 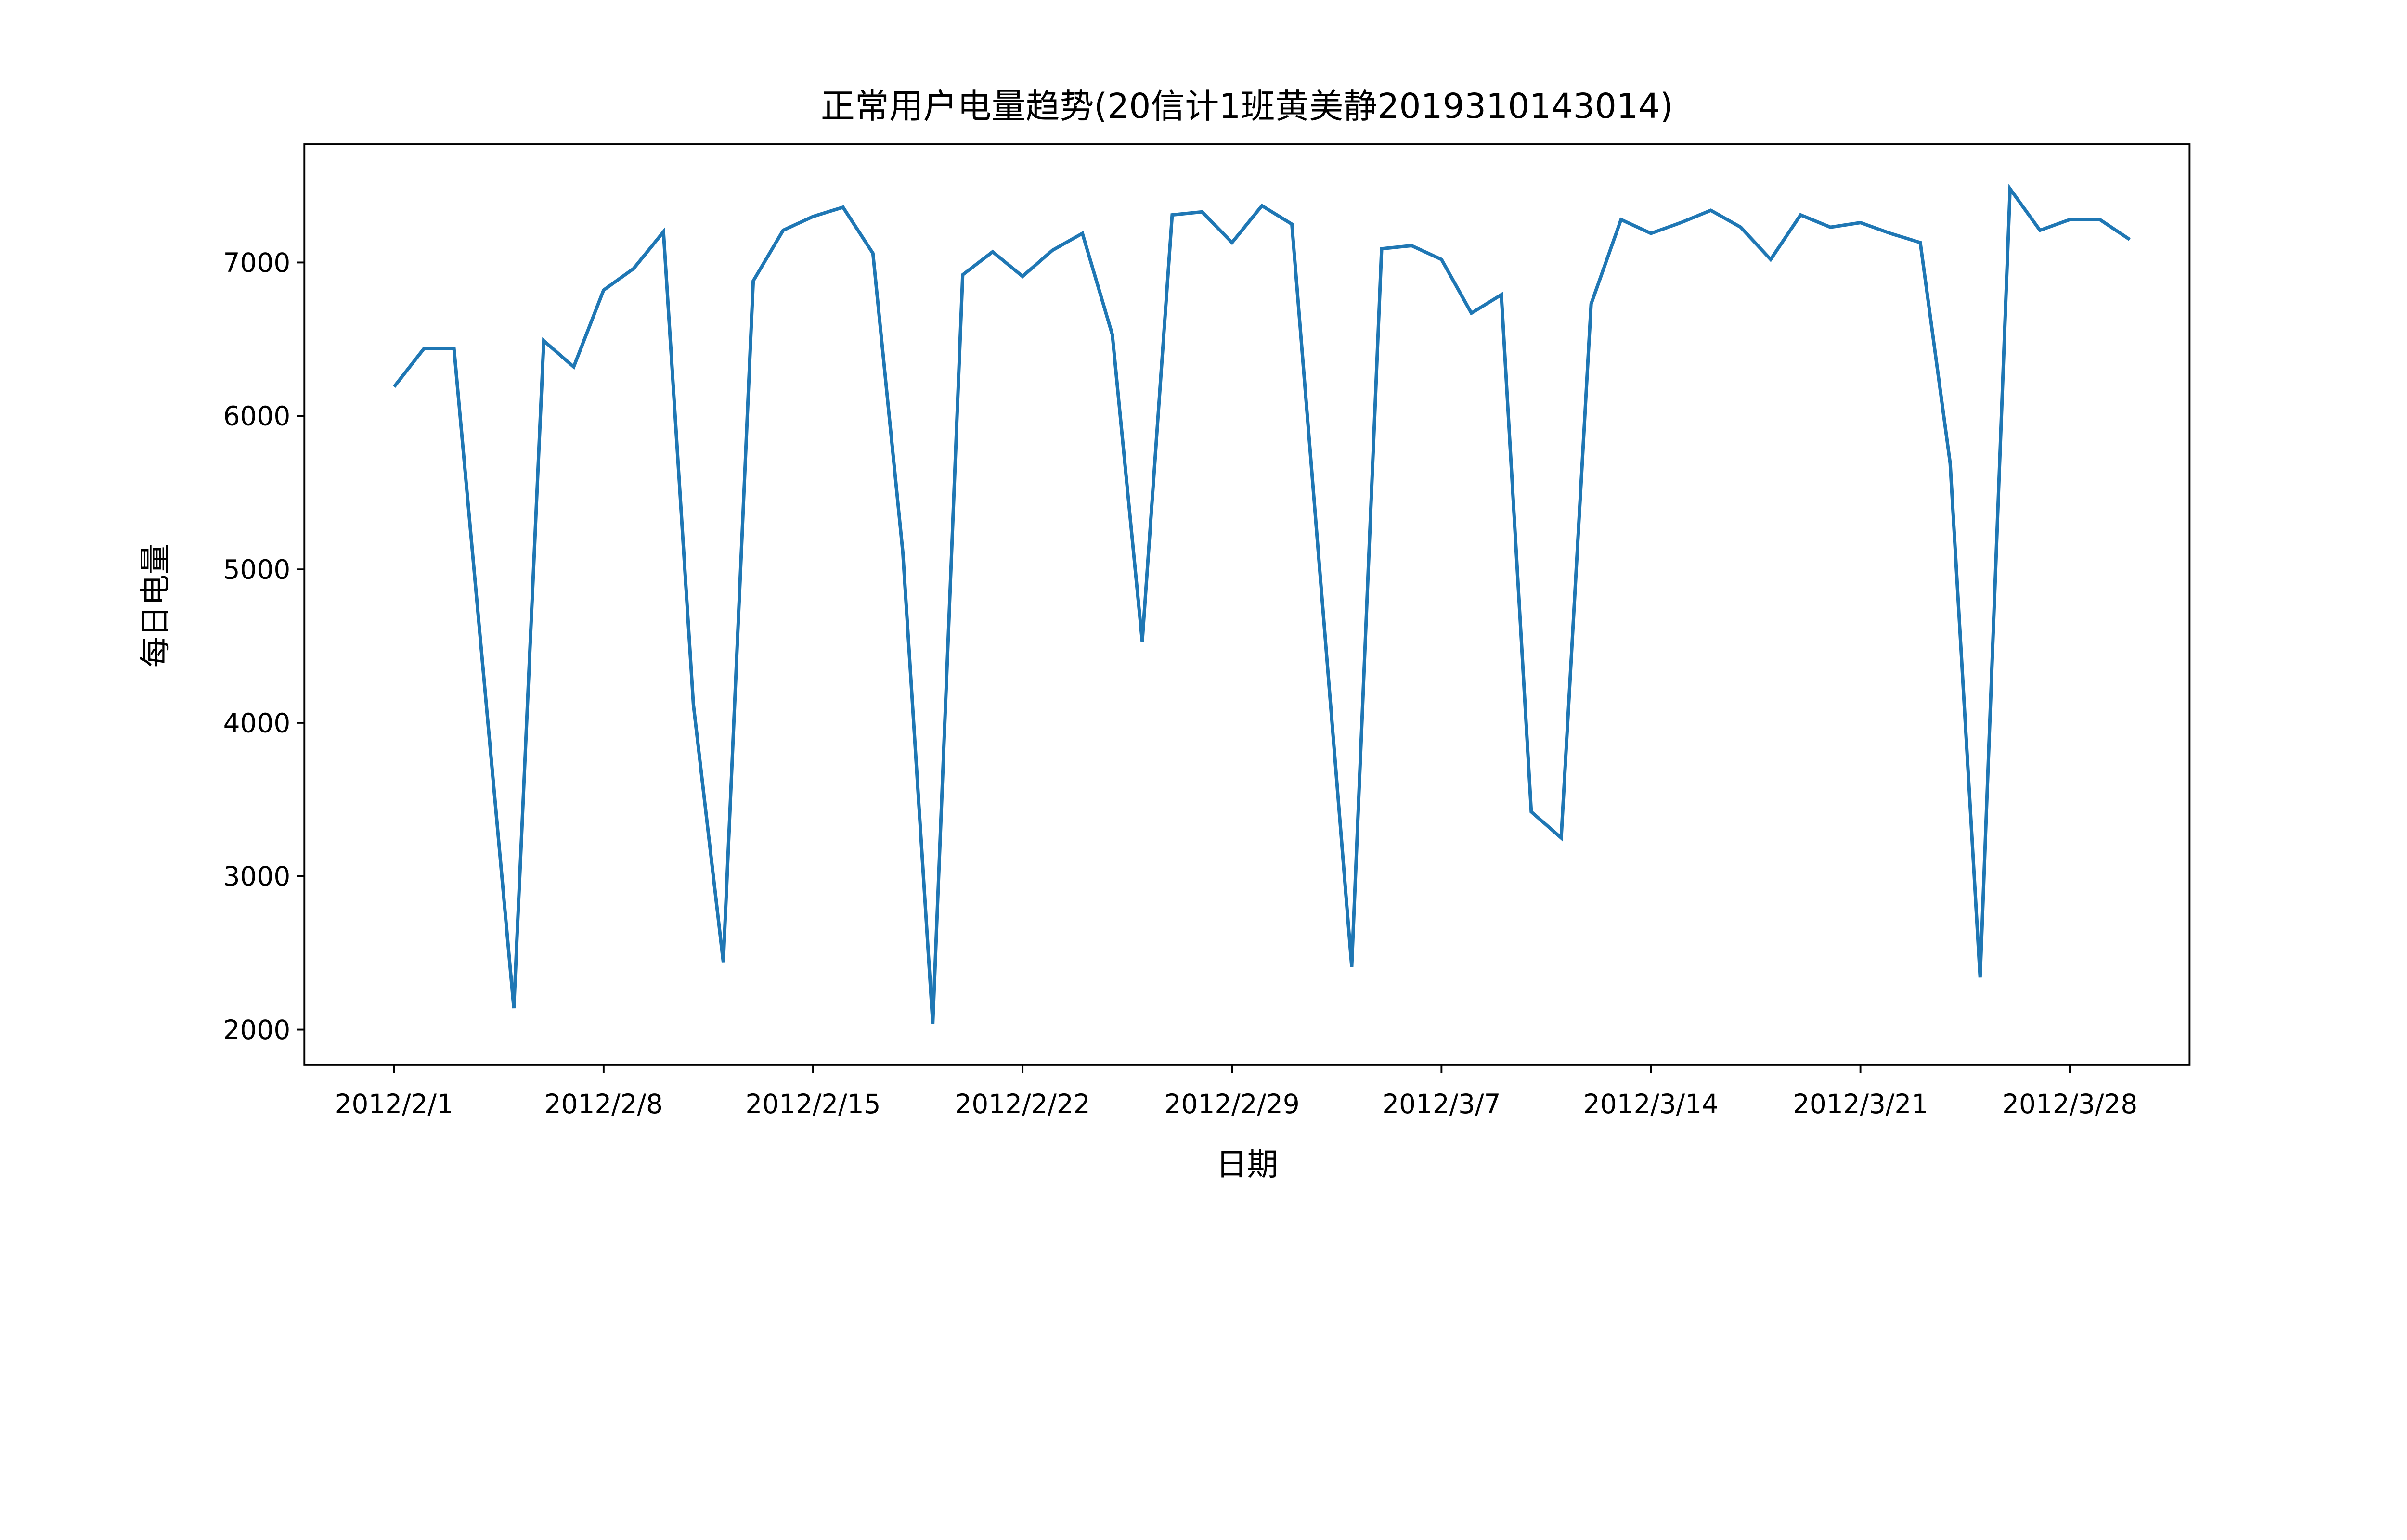 What do you see at coordinates (257, 722) in the screenshot?
I see `y-tick-label: 4000` at bounding box center [257, 722].